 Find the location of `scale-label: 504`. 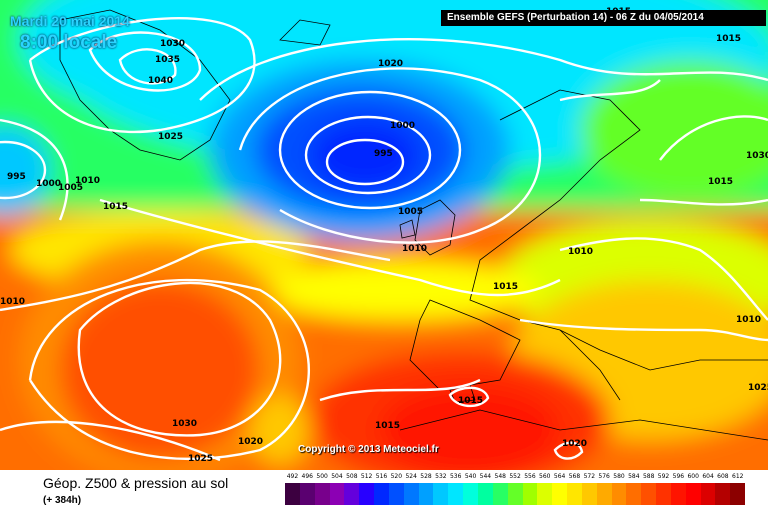

scale-label: 504 is located at coordinates (337, 476).